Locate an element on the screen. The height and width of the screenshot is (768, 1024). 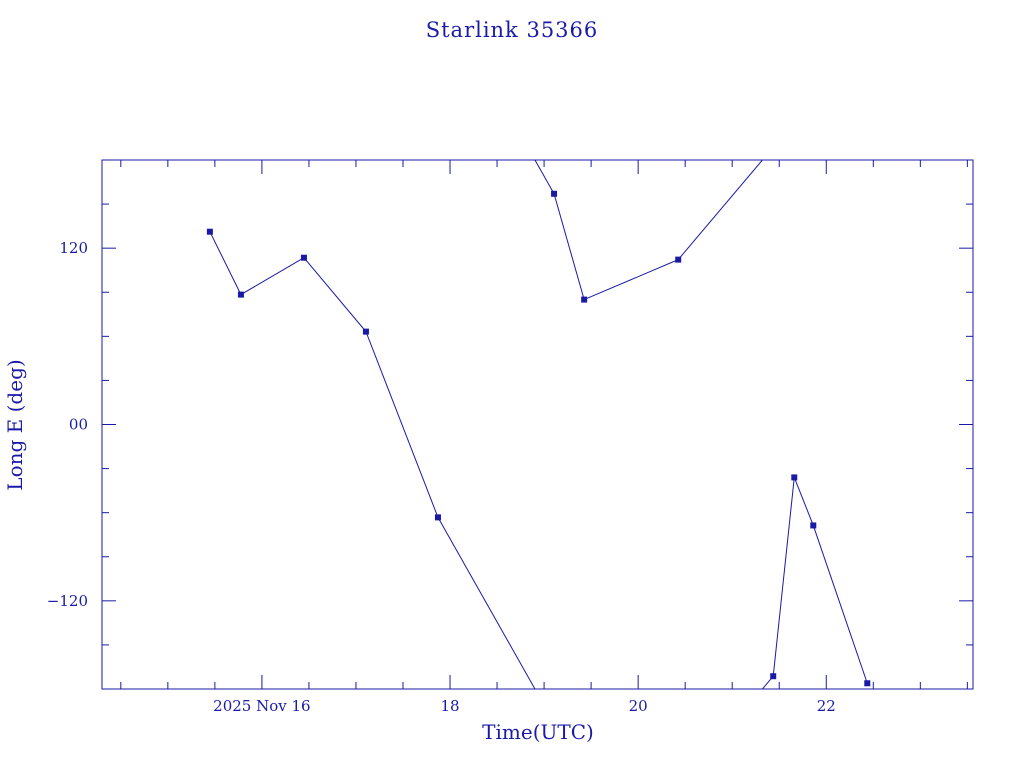
y-tick-label: −120 is located at coordinates (67, 601).